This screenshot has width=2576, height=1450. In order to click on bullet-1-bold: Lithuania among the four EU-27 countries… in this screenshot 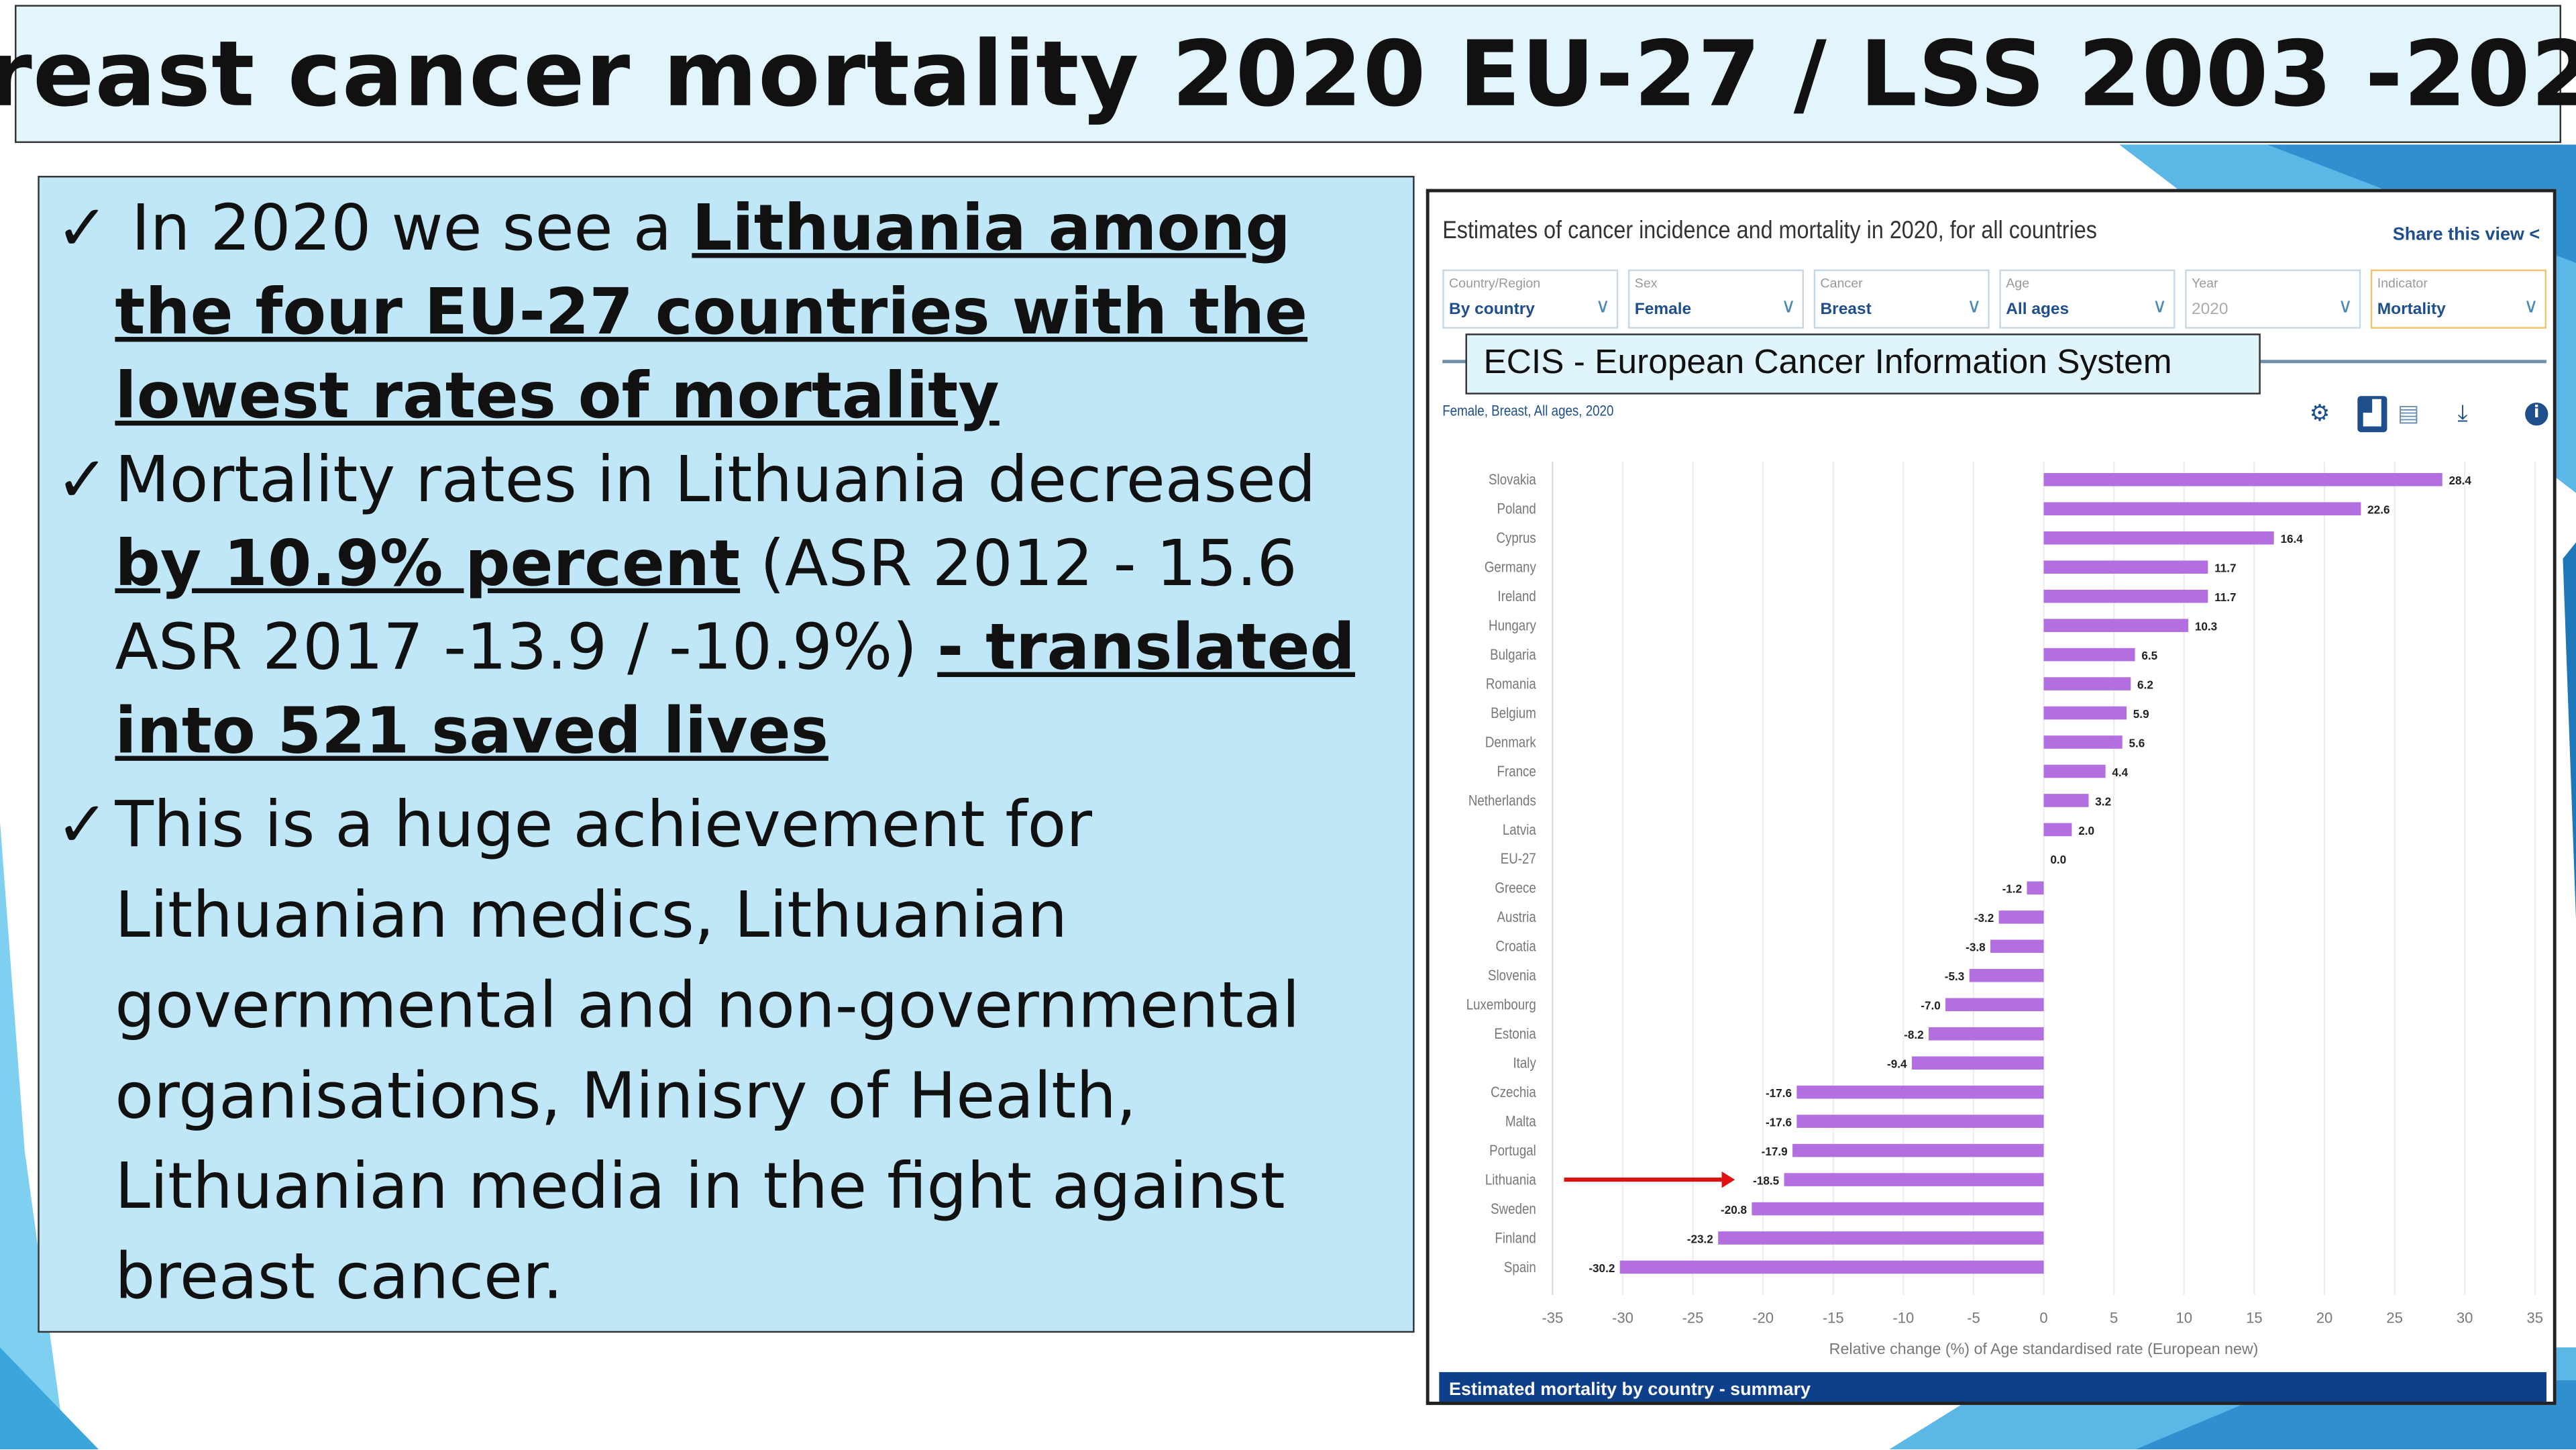, I will do `click(711, 313)`.